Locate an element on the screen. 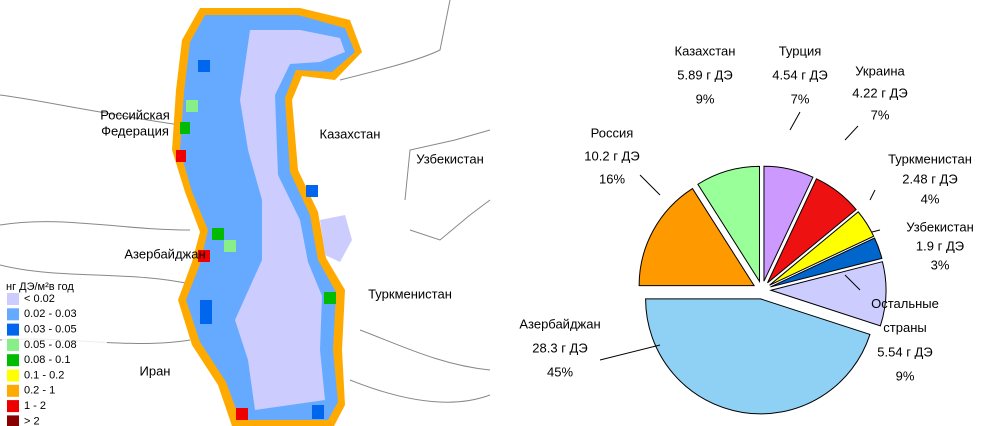 This screenshot has width=999, height=426. slice-percent: 16% is located at coordinates (612, 178).